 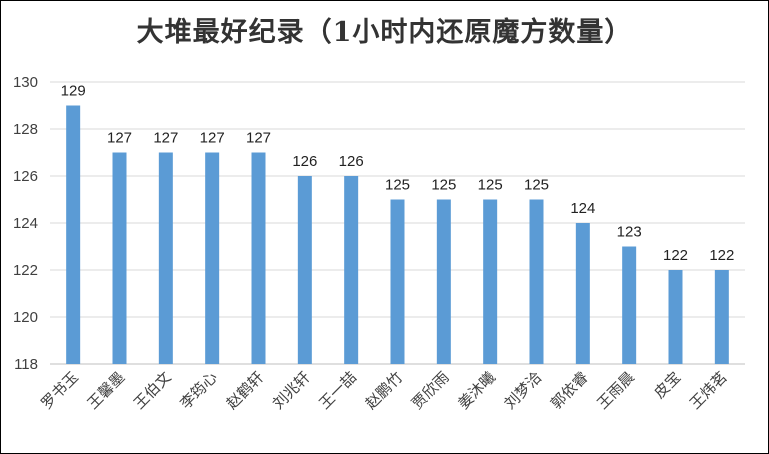 What do you see at coordinates (384, 32) in the screenshot?
I see `chart-title: 大堆最好纪录（1小时内还原魔方数量）` at bounding box center [384, 32].